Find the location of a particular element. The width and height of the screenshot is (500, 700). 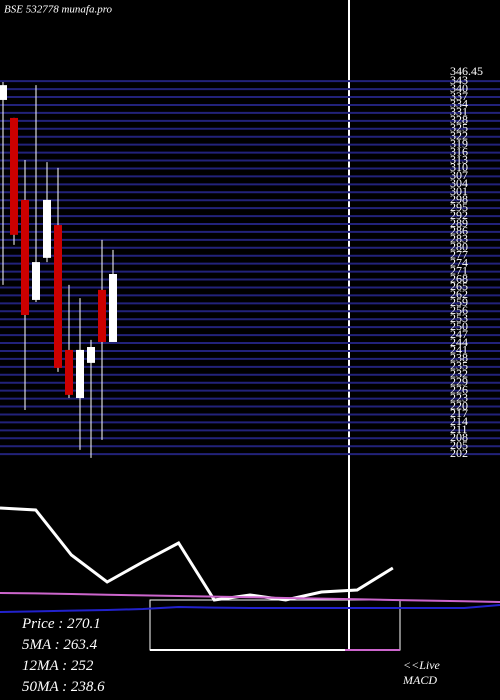

stat-label: 12MA : is located at coordinates (44, 666).